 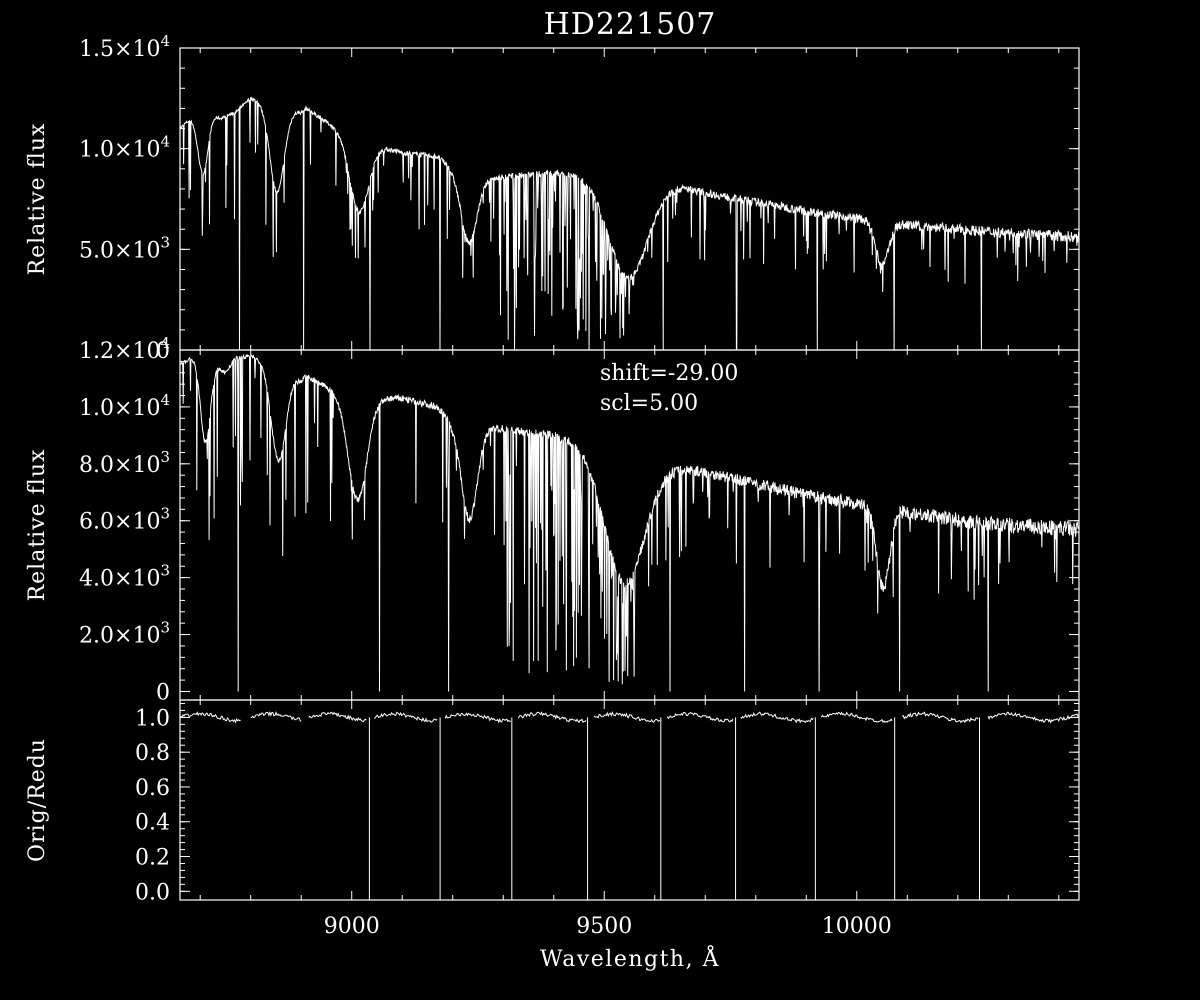 I want to click on y-tick-label: 0.2, so click(x=152, y=858).